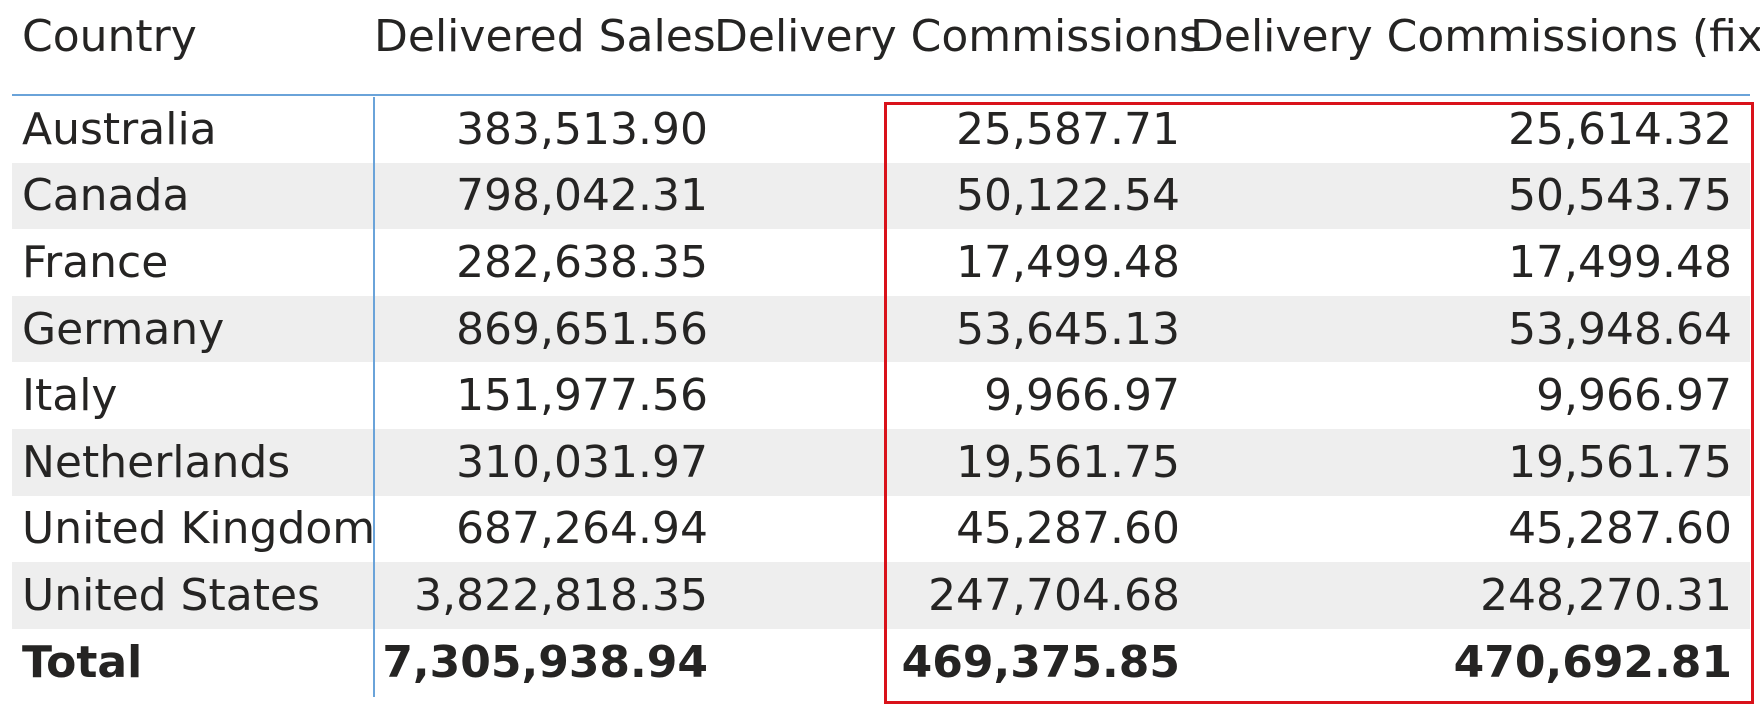 This screenshot has width=1760, height=719. What do you see at coordinates (1040, 662) in the screenshot?
I see `total-delivery-commissions: 469,375.85` at bounding box center [1040, 662].